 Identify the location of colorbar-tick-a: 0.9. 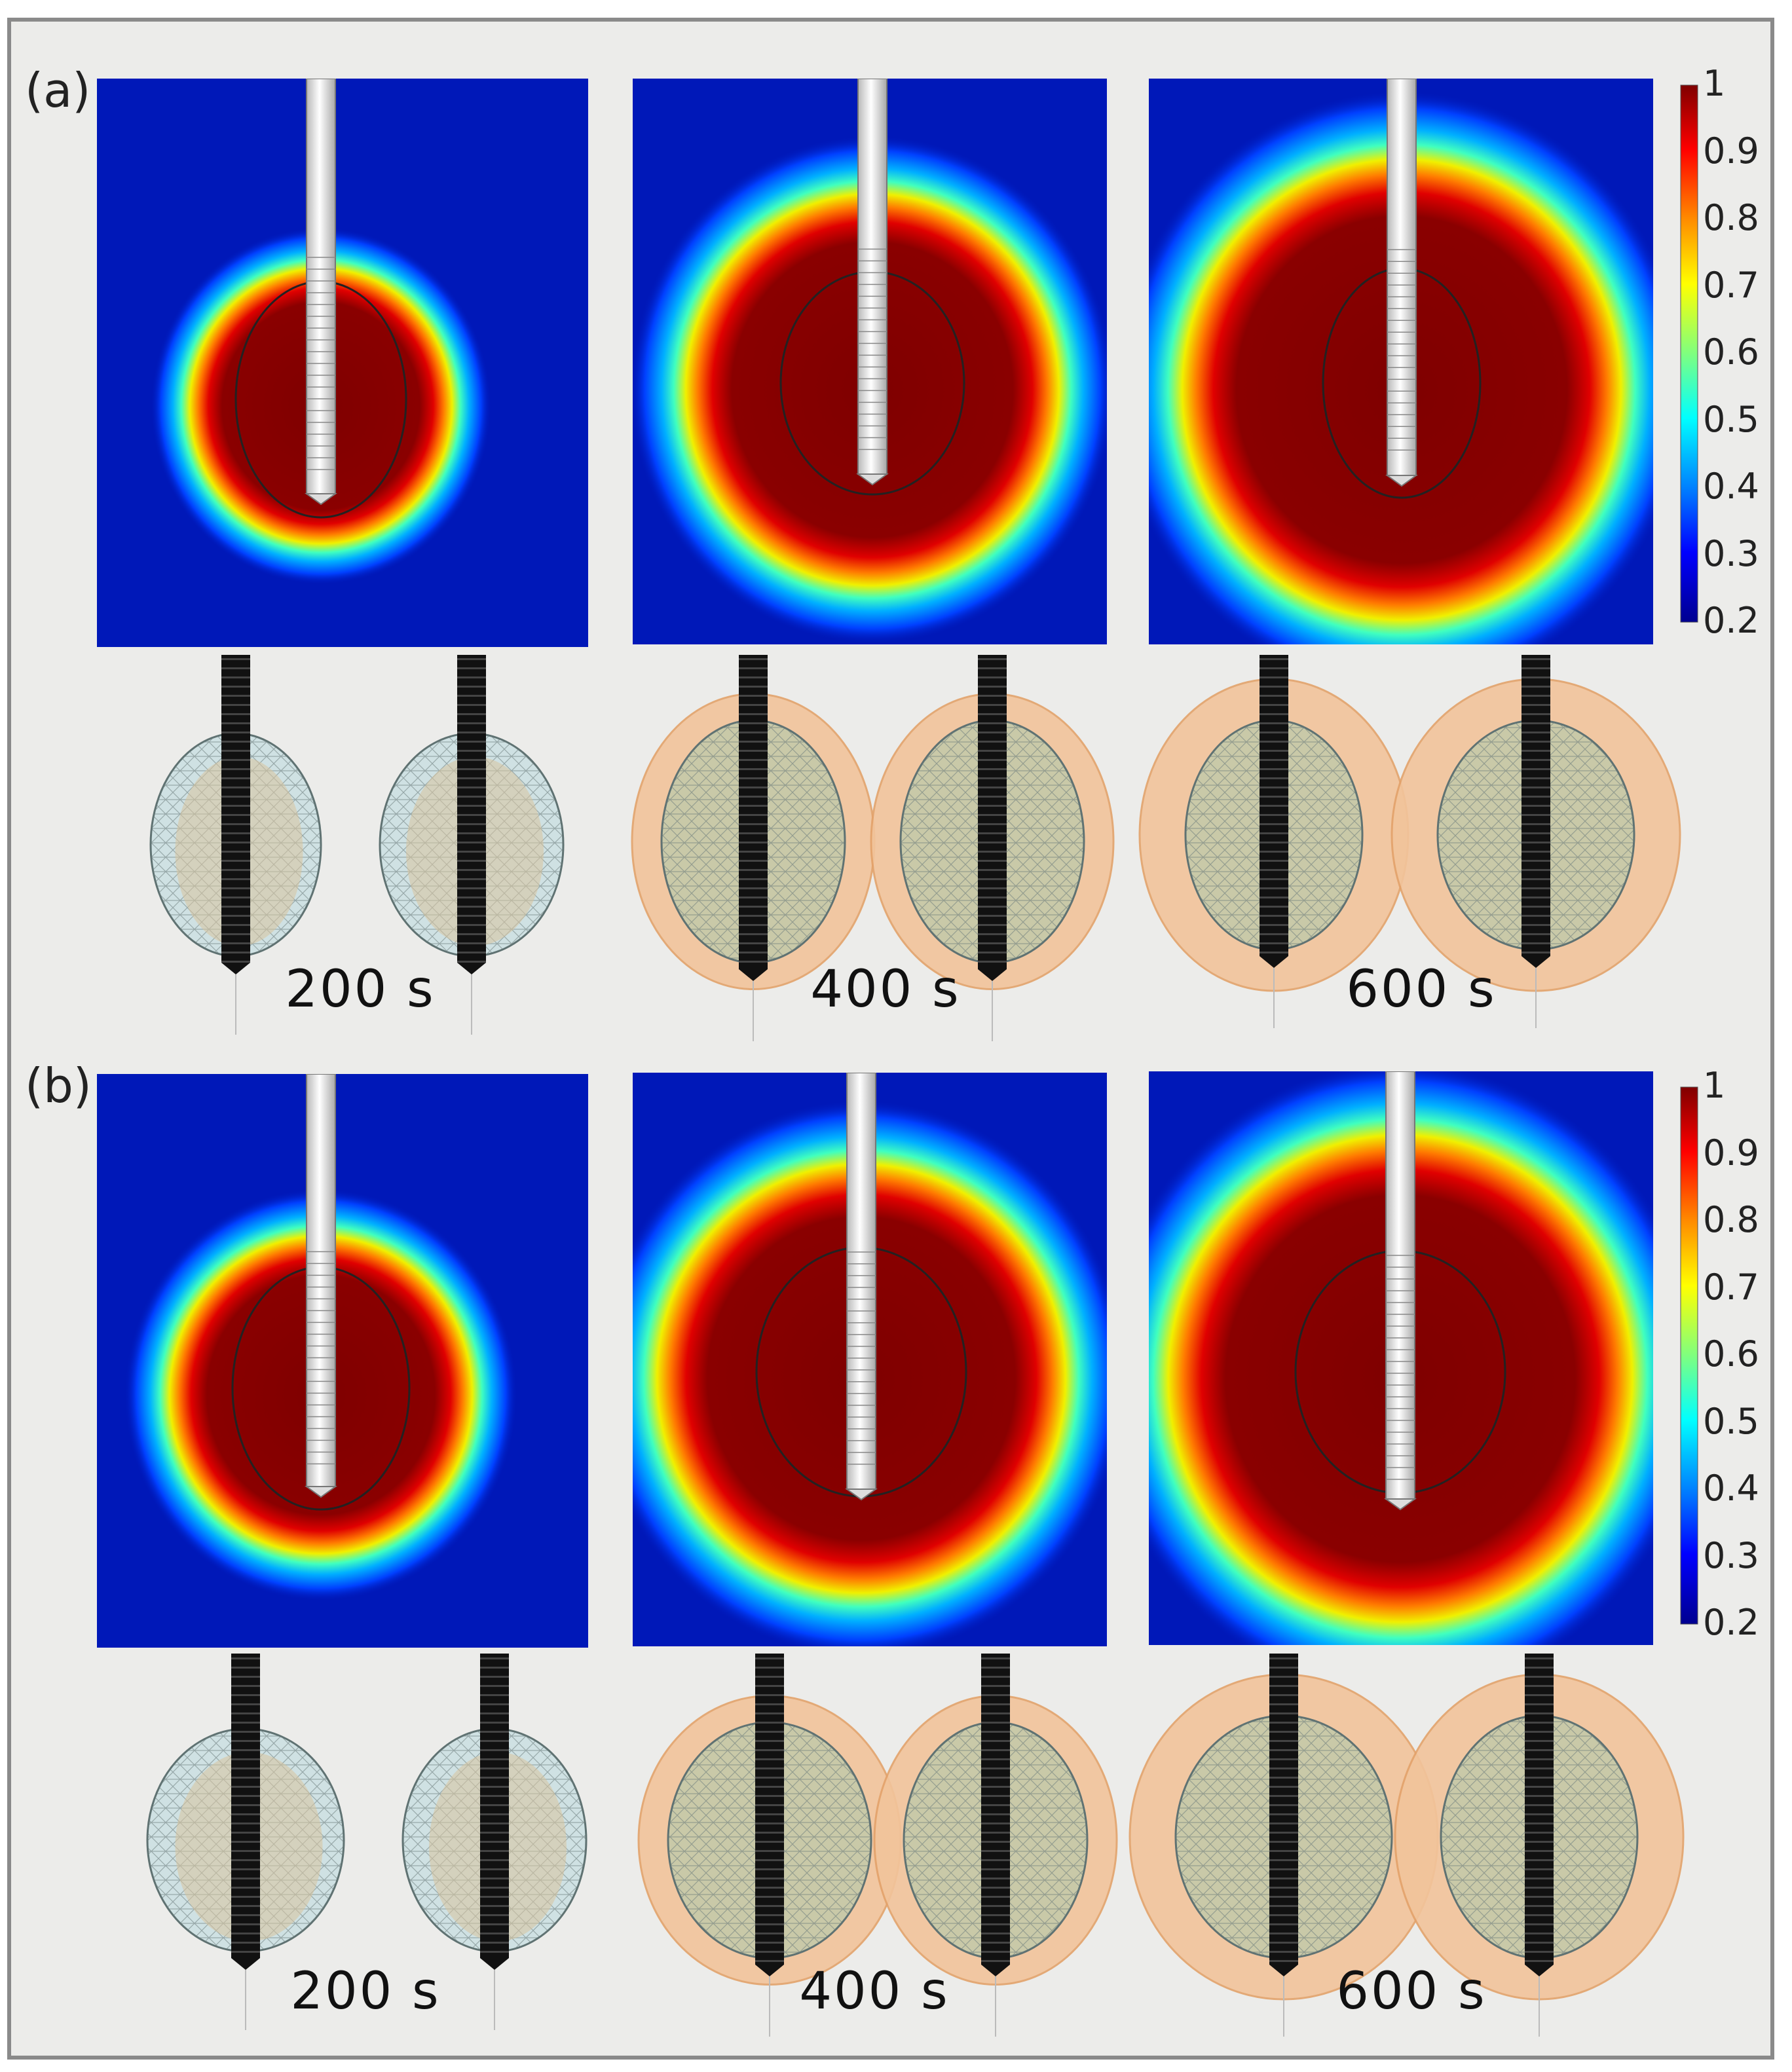
(1731, 151).